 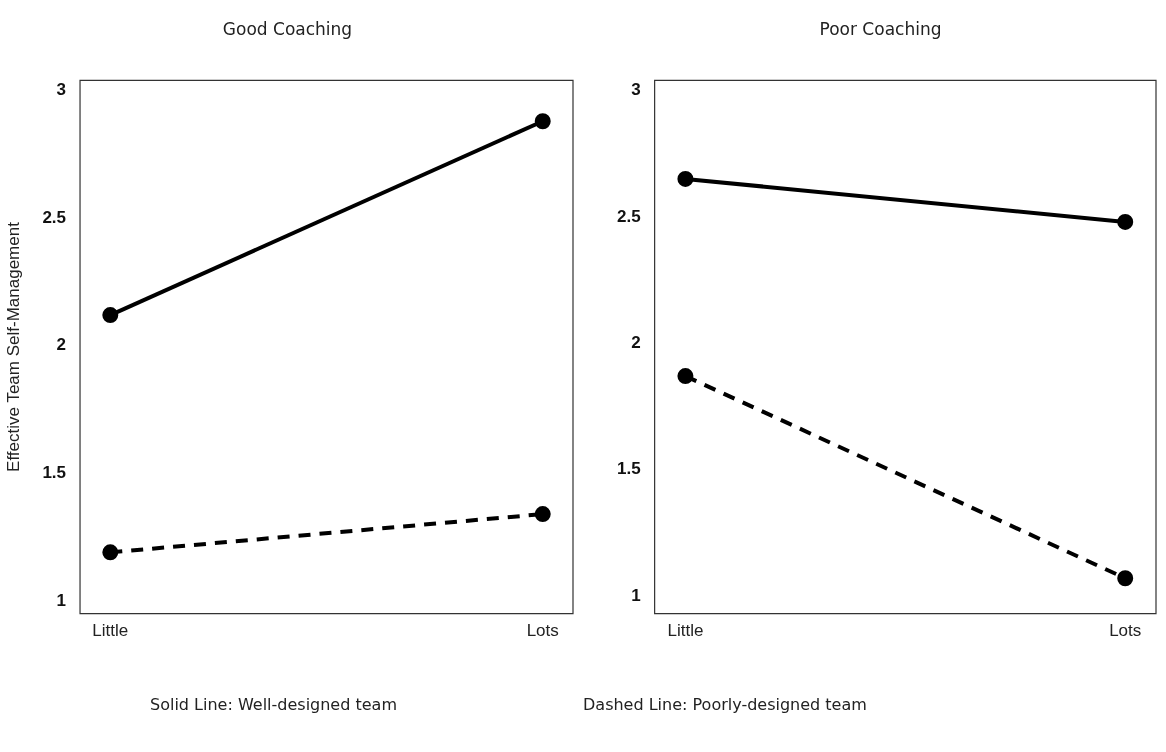 What do you see at coordinates (287, 28) in the screenshot?
I see `chart-title: Good Coaching` at bounding box center [287, 28].